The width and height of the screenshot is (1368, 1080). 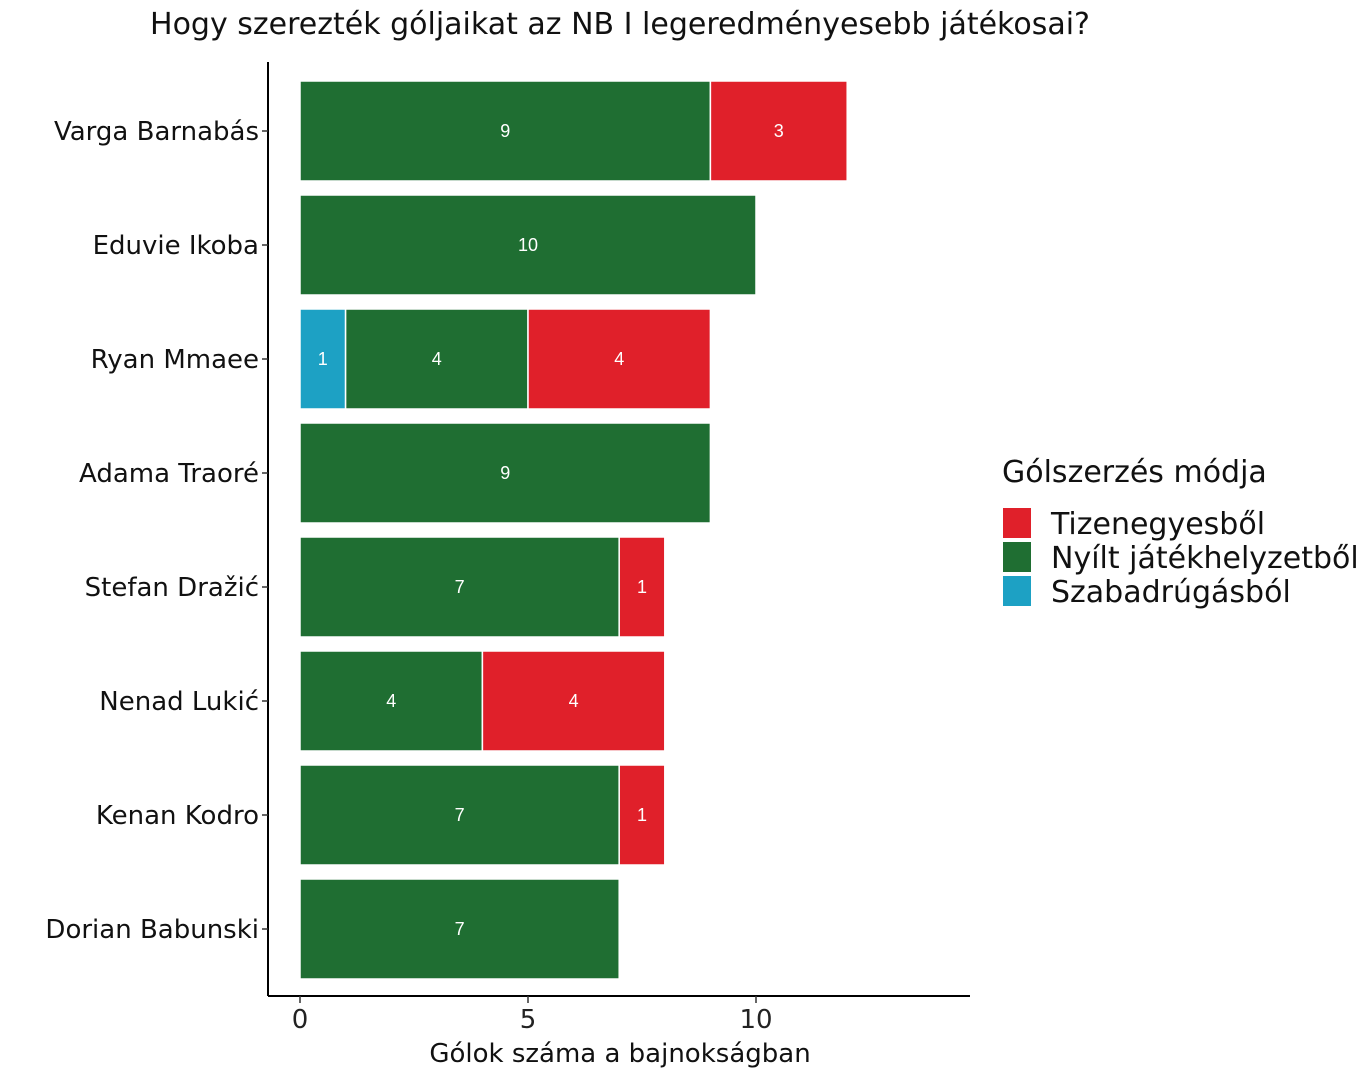 What do you see at coordinates (175, 360) in the screenshot?
I see `category-label: Ryan Mmaee` at bounding box center [175, 360].